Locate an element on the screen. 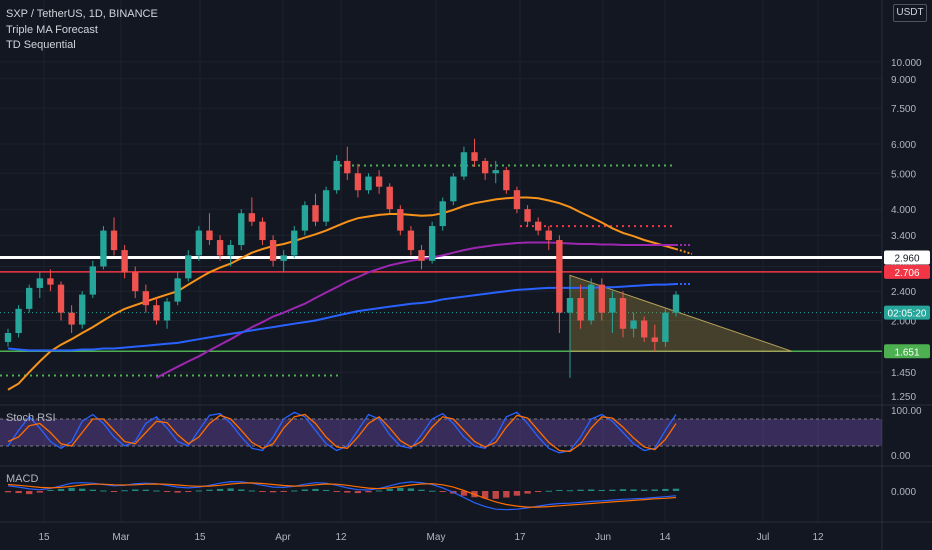 Image resolution: width=932 pixels, height=550 pixels. stoch-rsi-title: Stoch RSI is located at coordinates (31, 418).